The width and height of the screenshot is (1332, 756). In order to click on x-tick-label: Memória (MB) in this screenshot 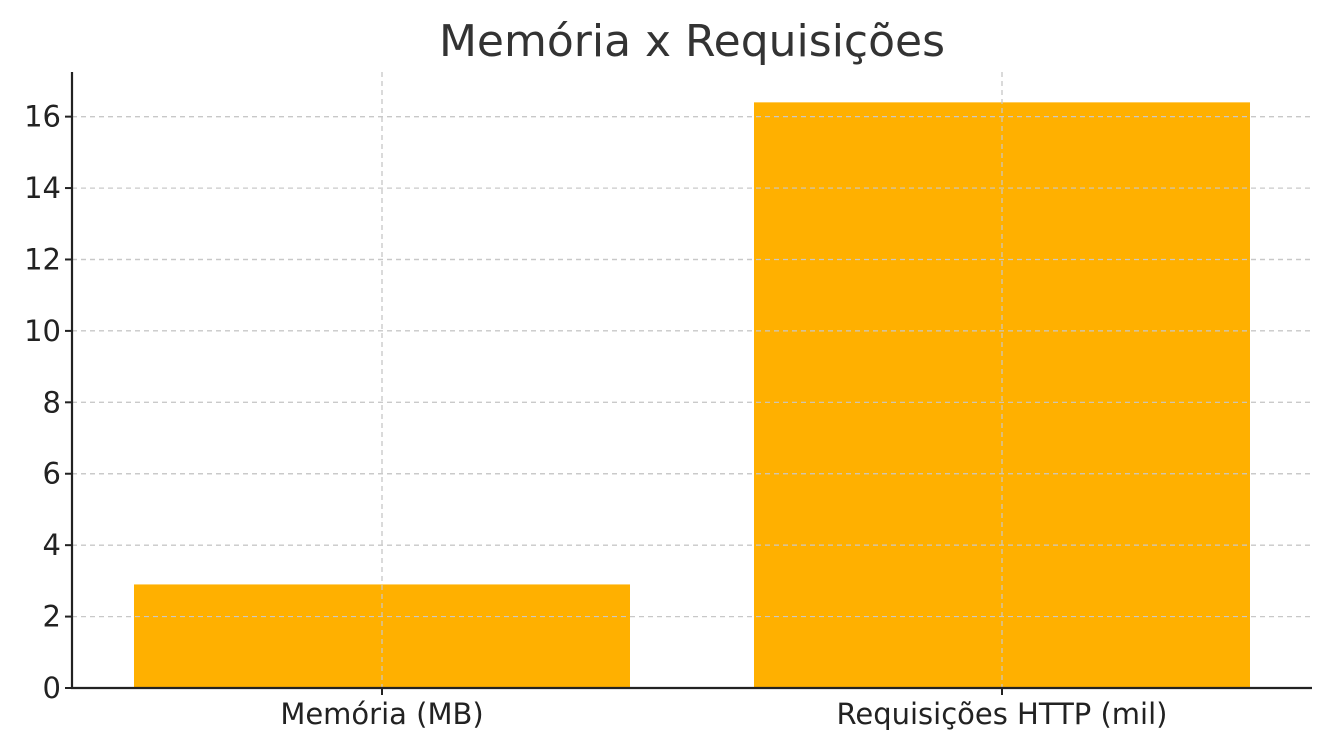, I will do `click(381, 714)`.